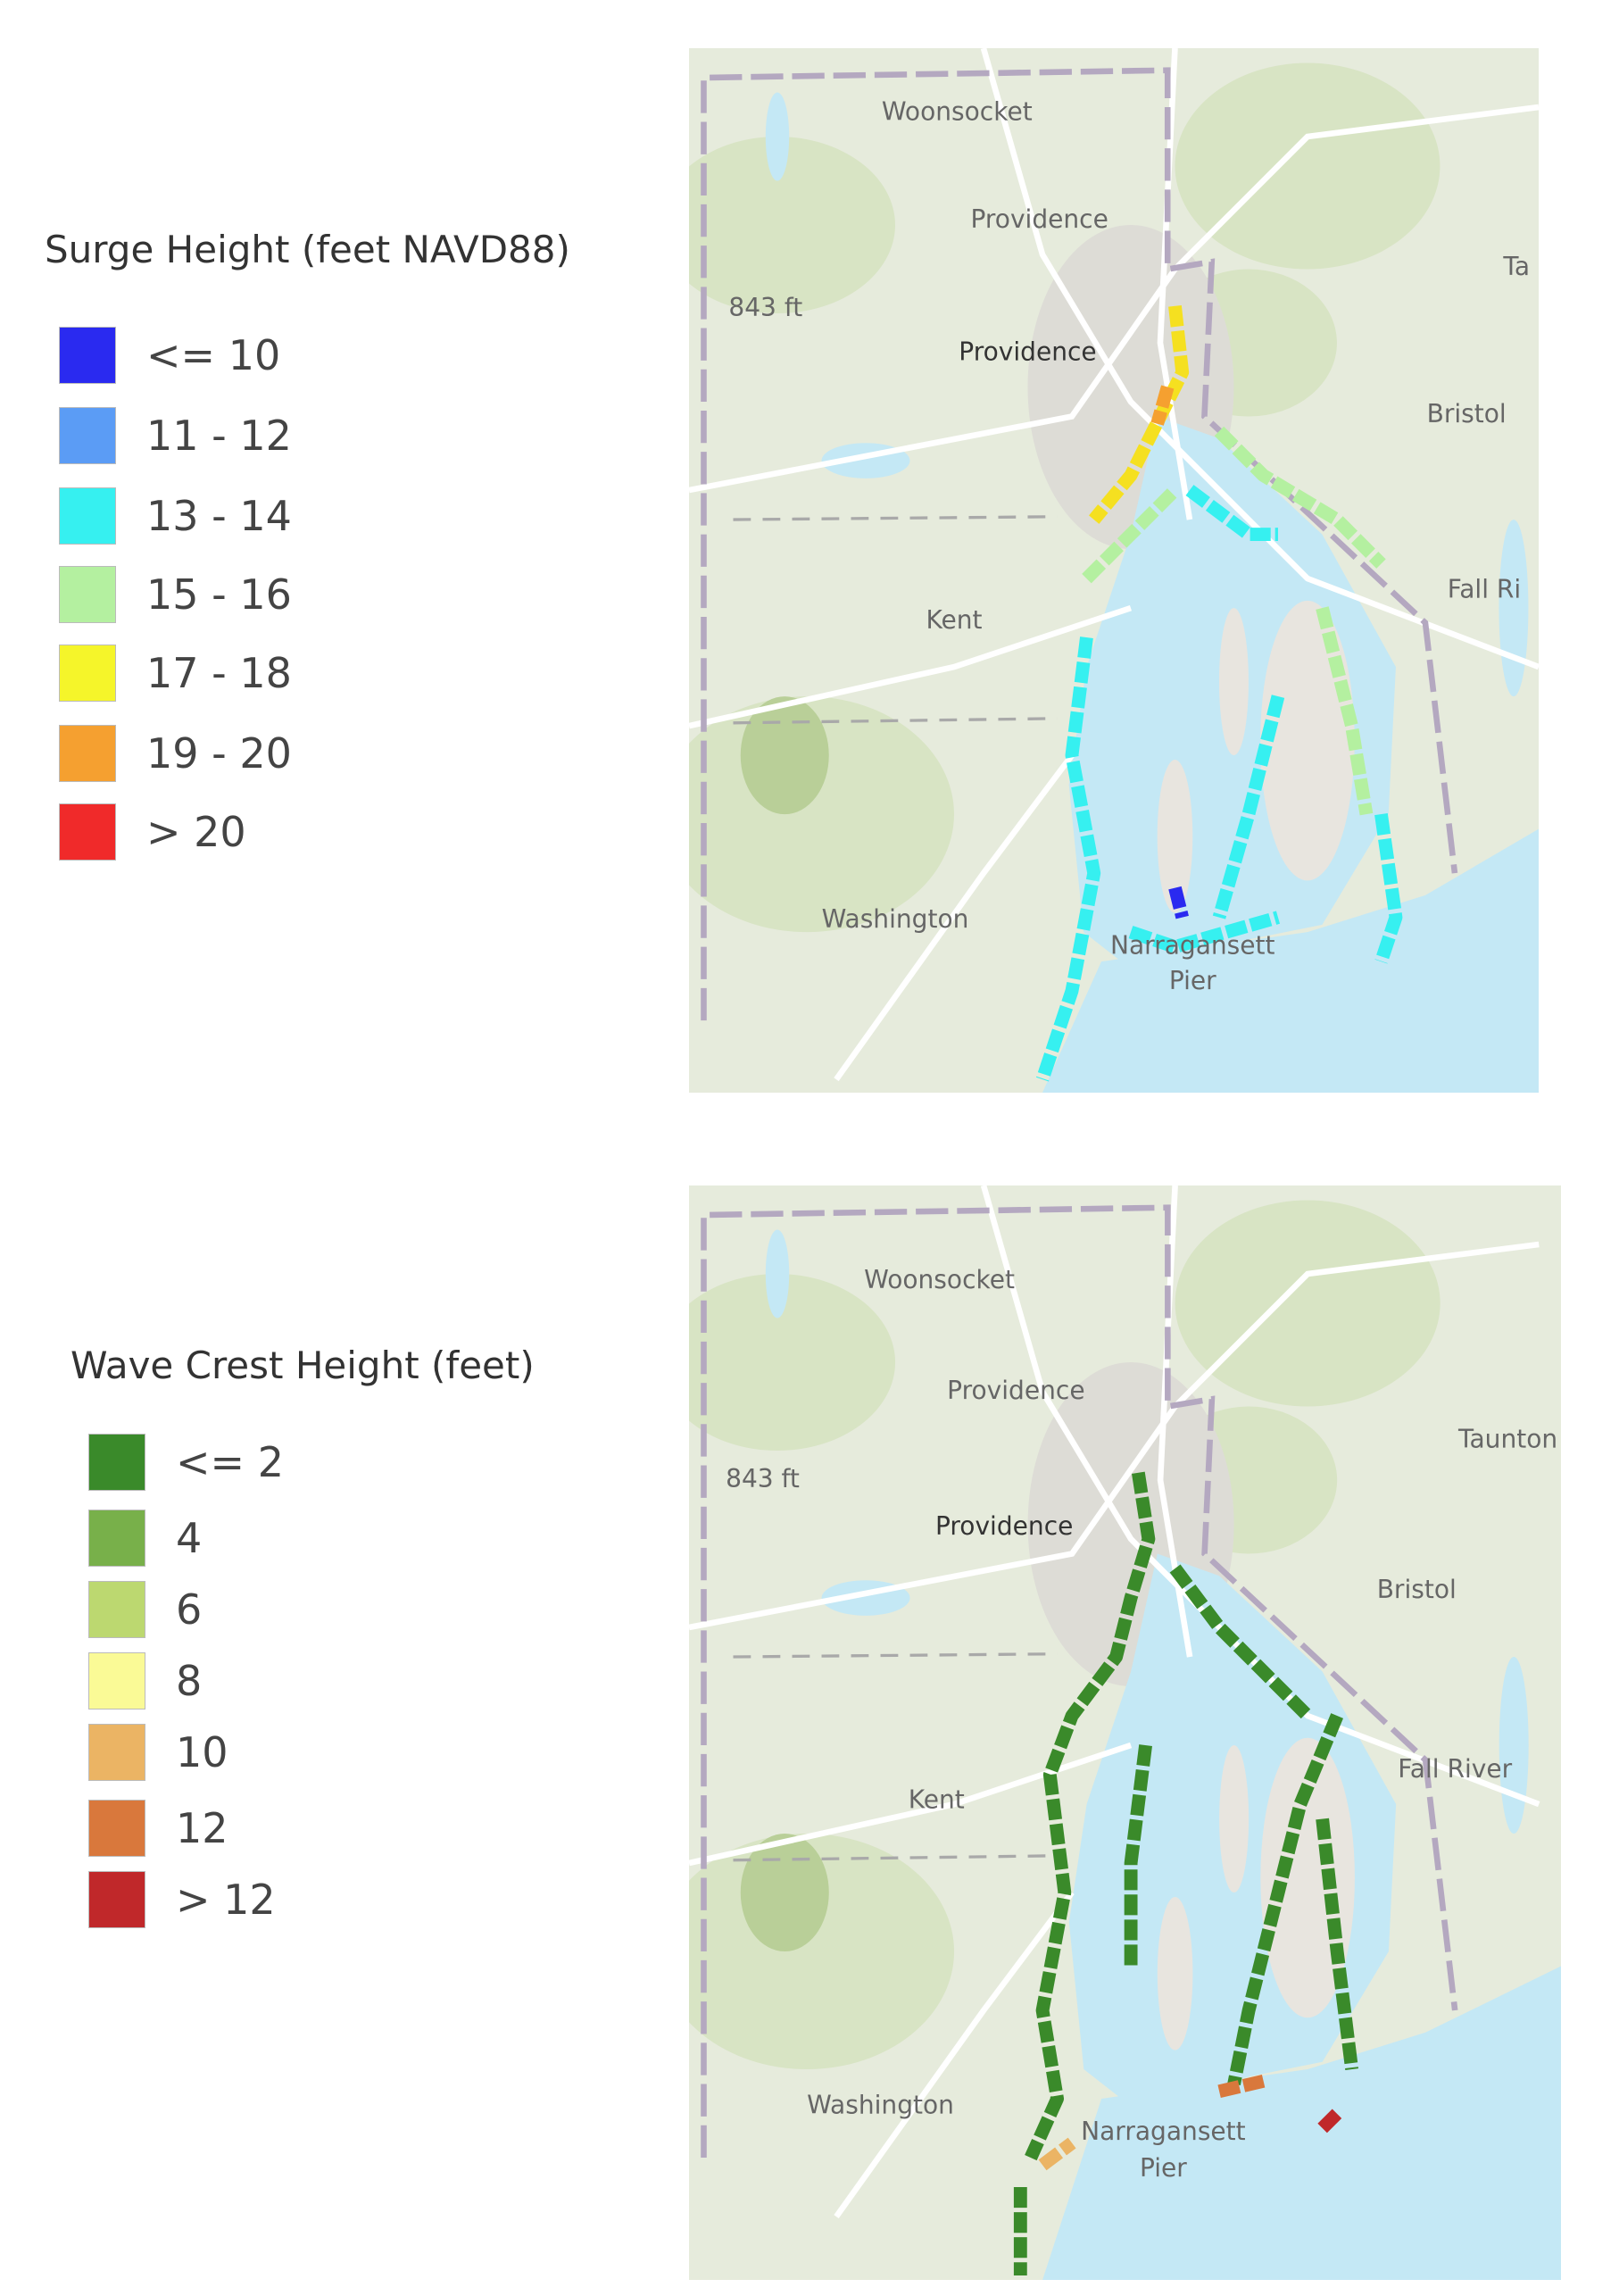 This screenshot has height=2296, width=1619. I want to click on legend-label: 8, so click(189, 1681).